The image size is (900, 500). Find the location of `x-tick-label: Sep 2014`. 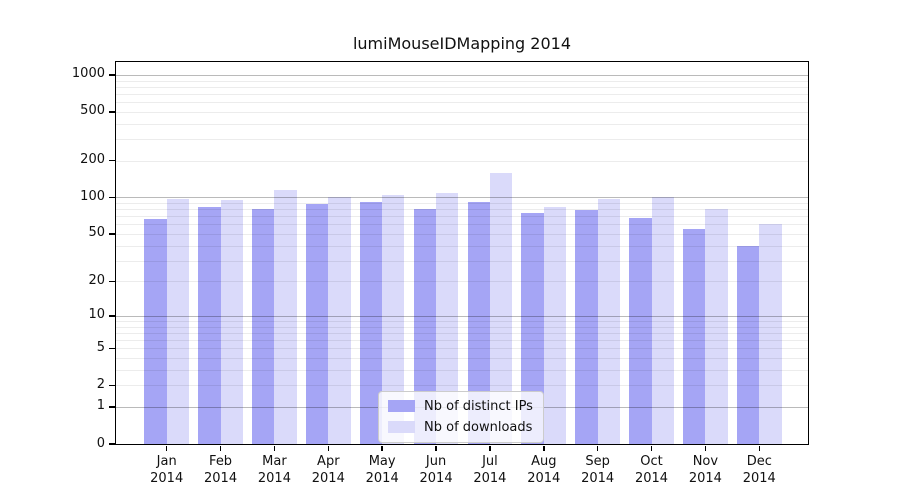

x-tick-label: Sep 2014 is located at coordinates (598, 470).